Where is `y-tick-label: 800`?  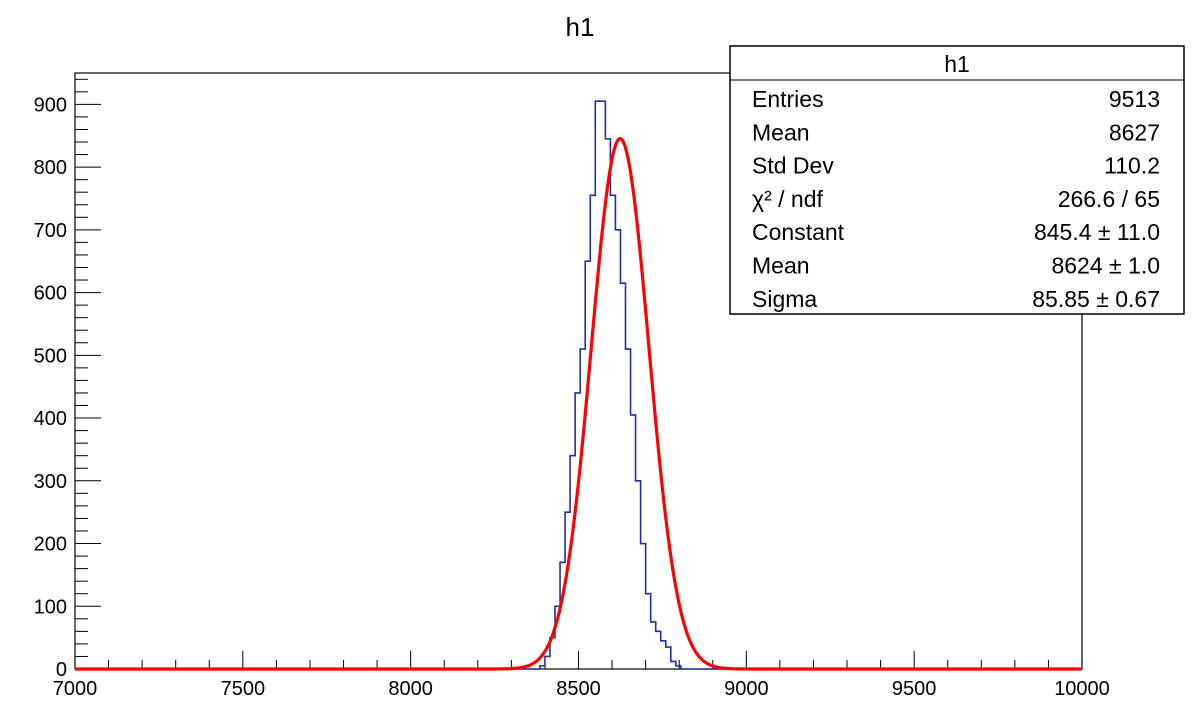
y-tick-label: 800 is located at coordinates (50, 168).